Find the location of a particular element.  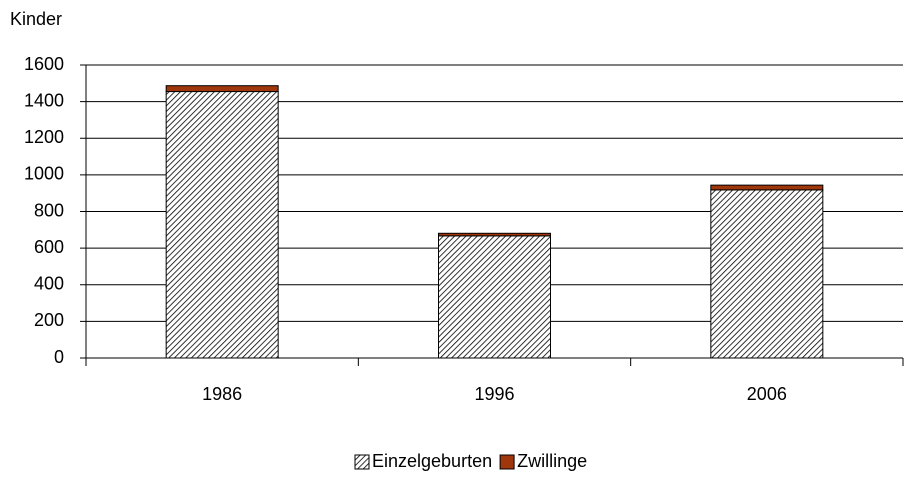

x-tick-label: 2006 is located at coordinates (767, 394).